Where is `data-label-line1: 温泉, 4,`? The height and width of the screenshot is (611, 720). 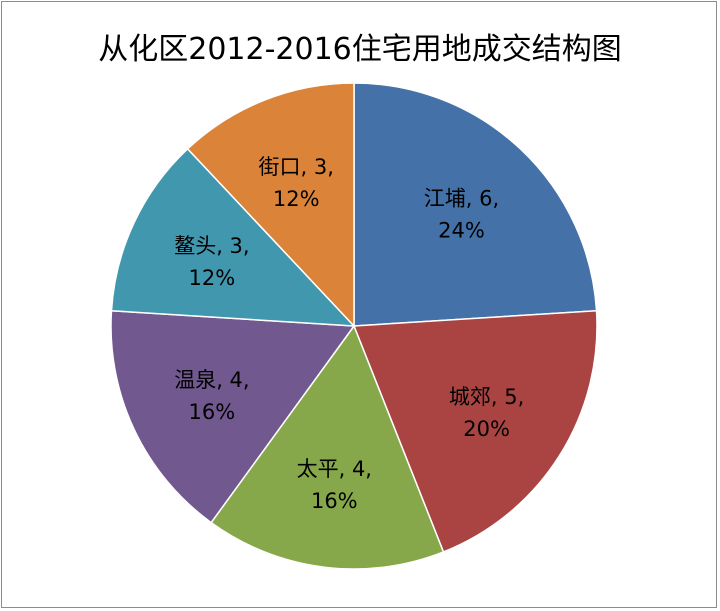 data-label-line1: 温泉, 4, is located at coordinates (211, 380).